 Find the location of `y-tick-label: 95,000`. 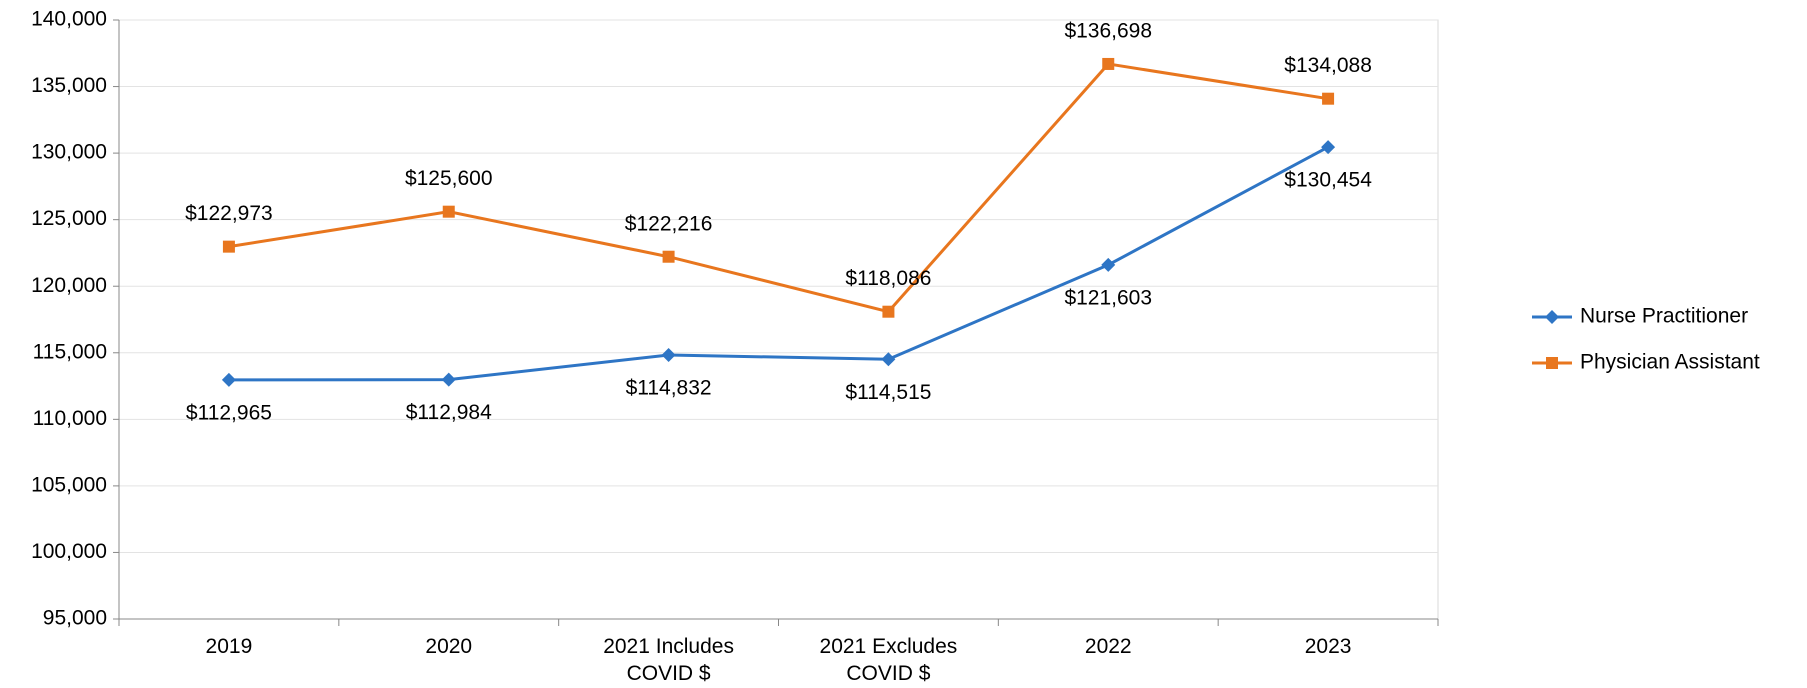

y-tick-label: 95,000 is located at coordinates (75, 618).